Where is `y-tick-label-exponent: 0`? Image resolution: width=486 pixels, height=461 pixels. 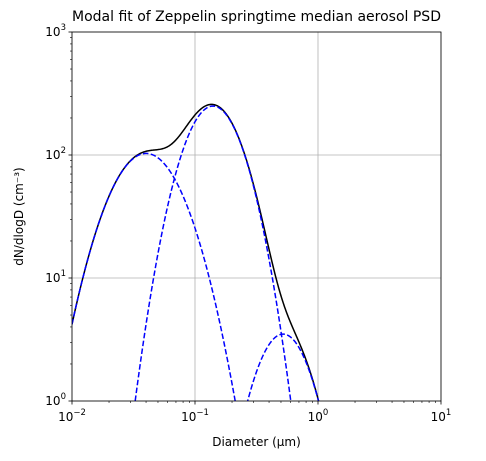
y-tick-label-exponent: 0 is located at coordinates (63, 397).